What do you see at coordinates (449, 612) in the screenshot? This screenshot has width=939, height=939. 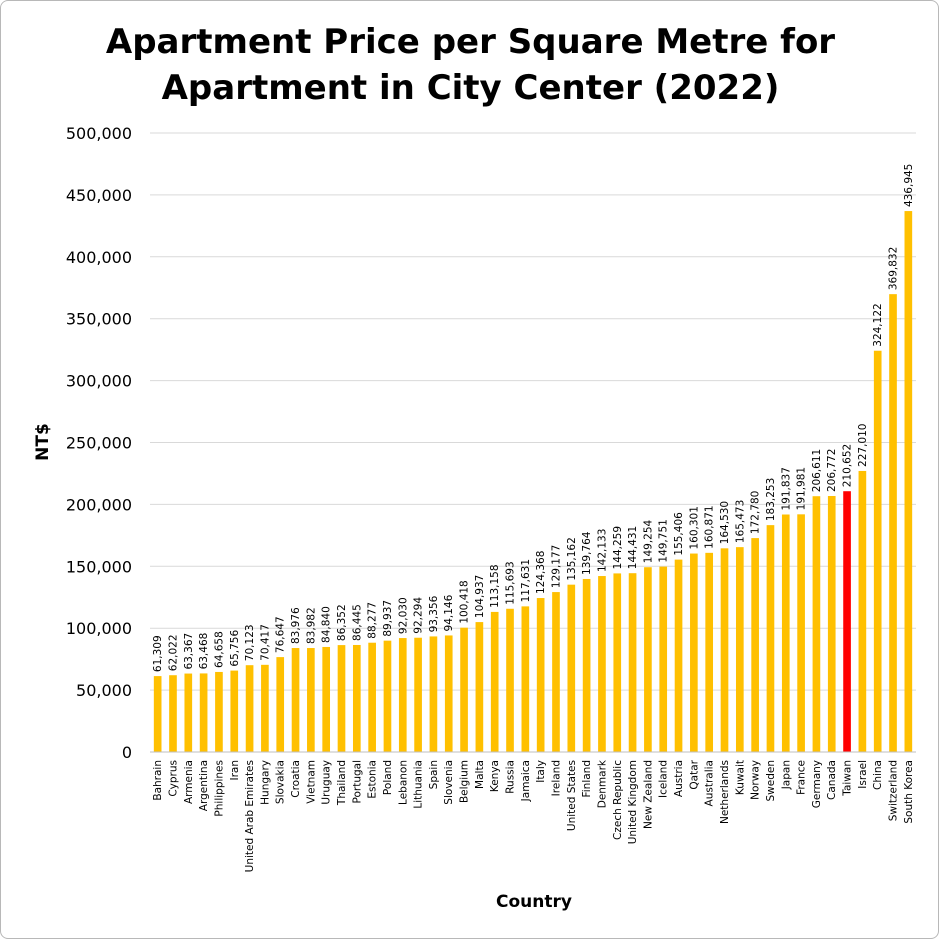 I see `data-label: 94,146` at bounding box center [449, 612].